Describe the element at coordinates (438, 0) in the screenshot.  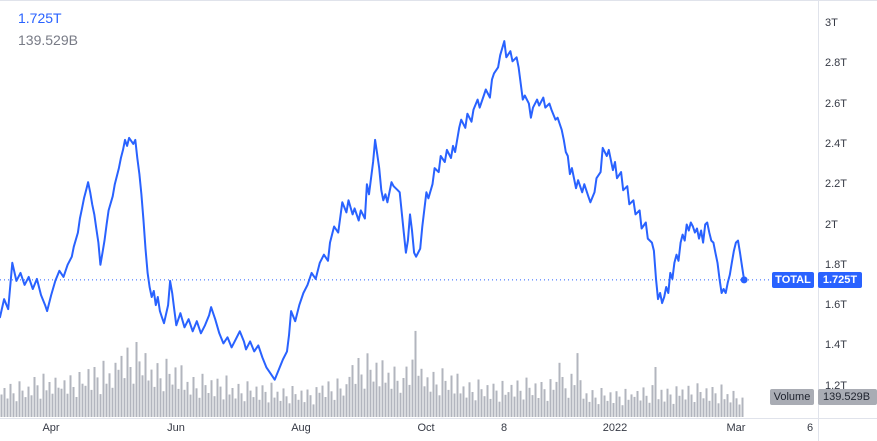
I see `top-separator` at that location.